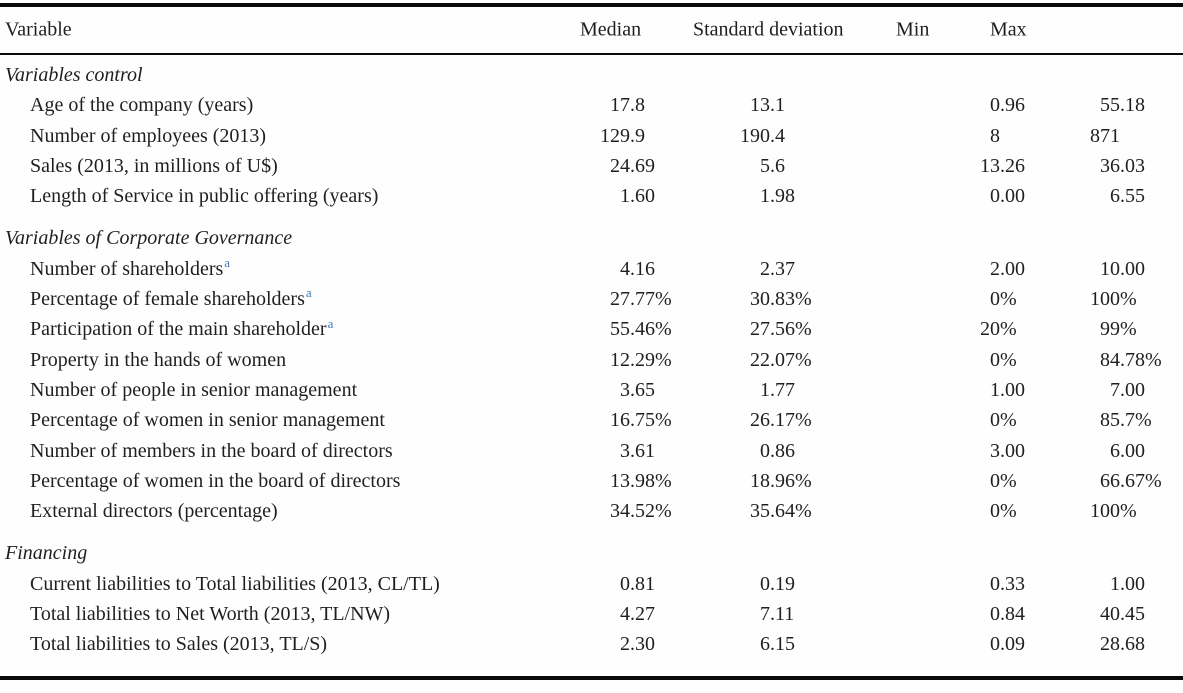  Describe the element at coordinates (777, 450) in the screenshot. I see `standard-deviation-cell: 0.86` at that location.